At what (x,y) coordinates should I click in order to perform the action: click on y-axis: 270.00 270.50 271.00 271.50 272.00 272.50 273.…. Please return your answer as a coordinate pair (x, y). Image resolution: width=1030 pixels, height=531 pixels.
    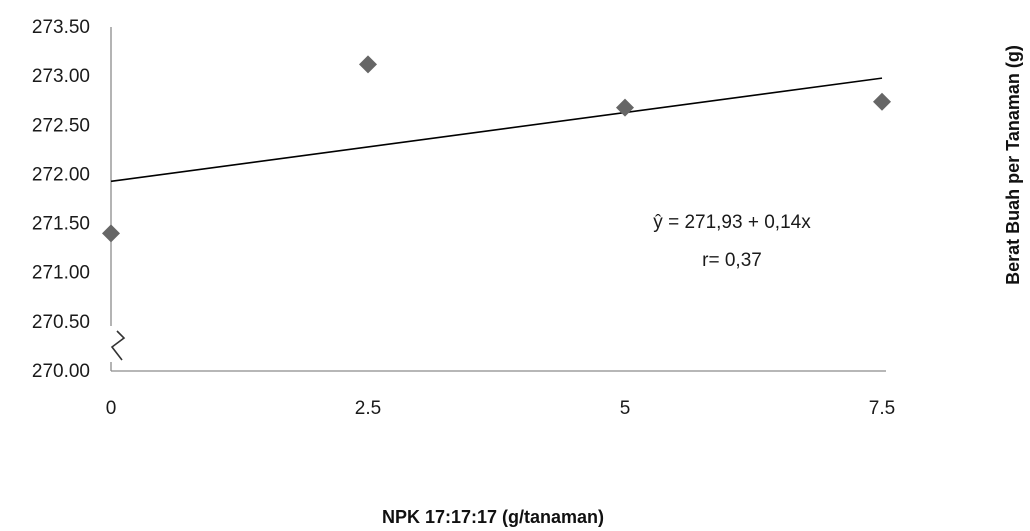
    Looking at the image, I should click on (72, 199).